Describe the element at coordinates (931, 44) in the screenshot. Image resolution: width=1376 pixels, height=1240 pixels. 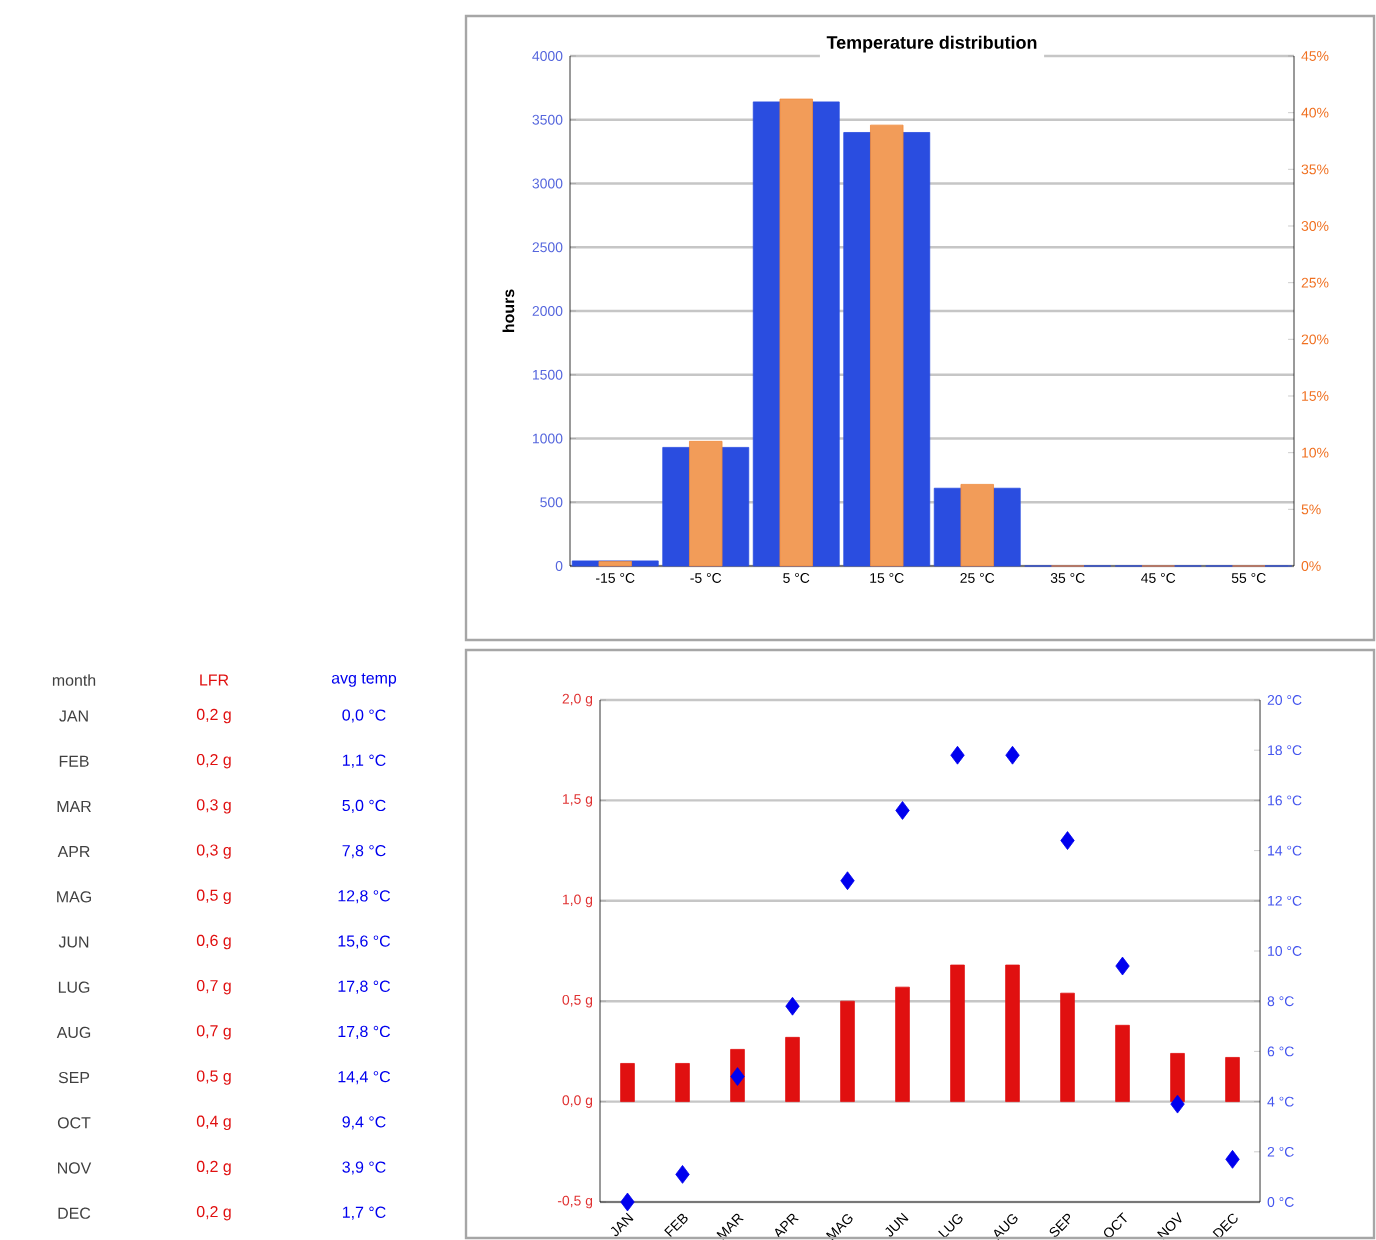
I see `chart-title: Temperature distribution` at that location.